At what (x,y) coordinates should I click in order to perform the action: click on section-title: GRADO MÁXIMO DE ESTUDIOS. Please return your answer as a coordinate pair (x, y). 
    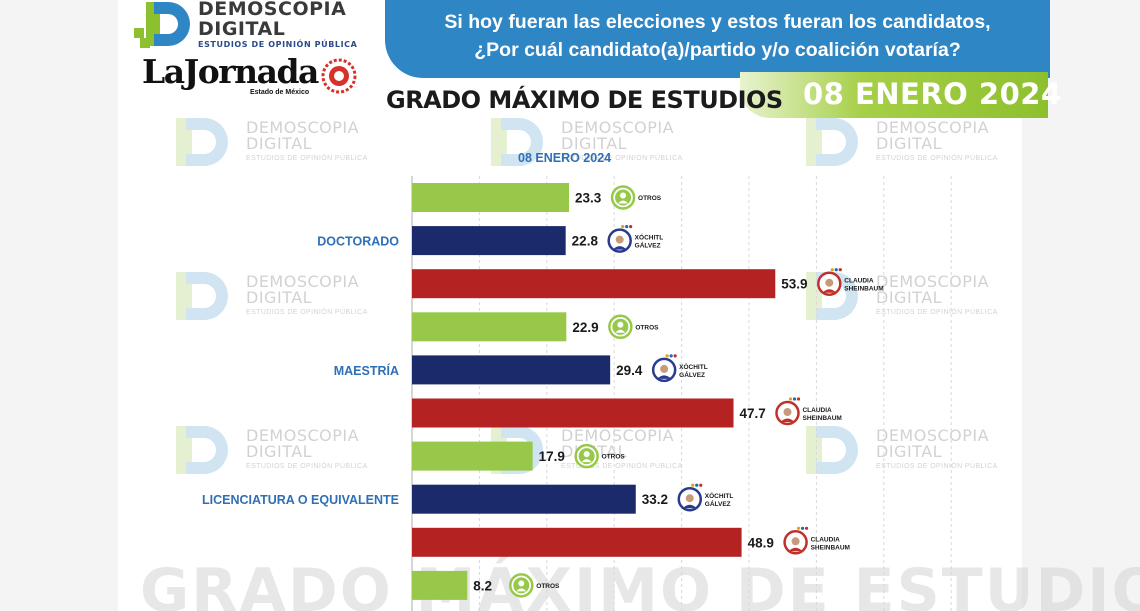
    Looking at the image, I should click on (584, 100).